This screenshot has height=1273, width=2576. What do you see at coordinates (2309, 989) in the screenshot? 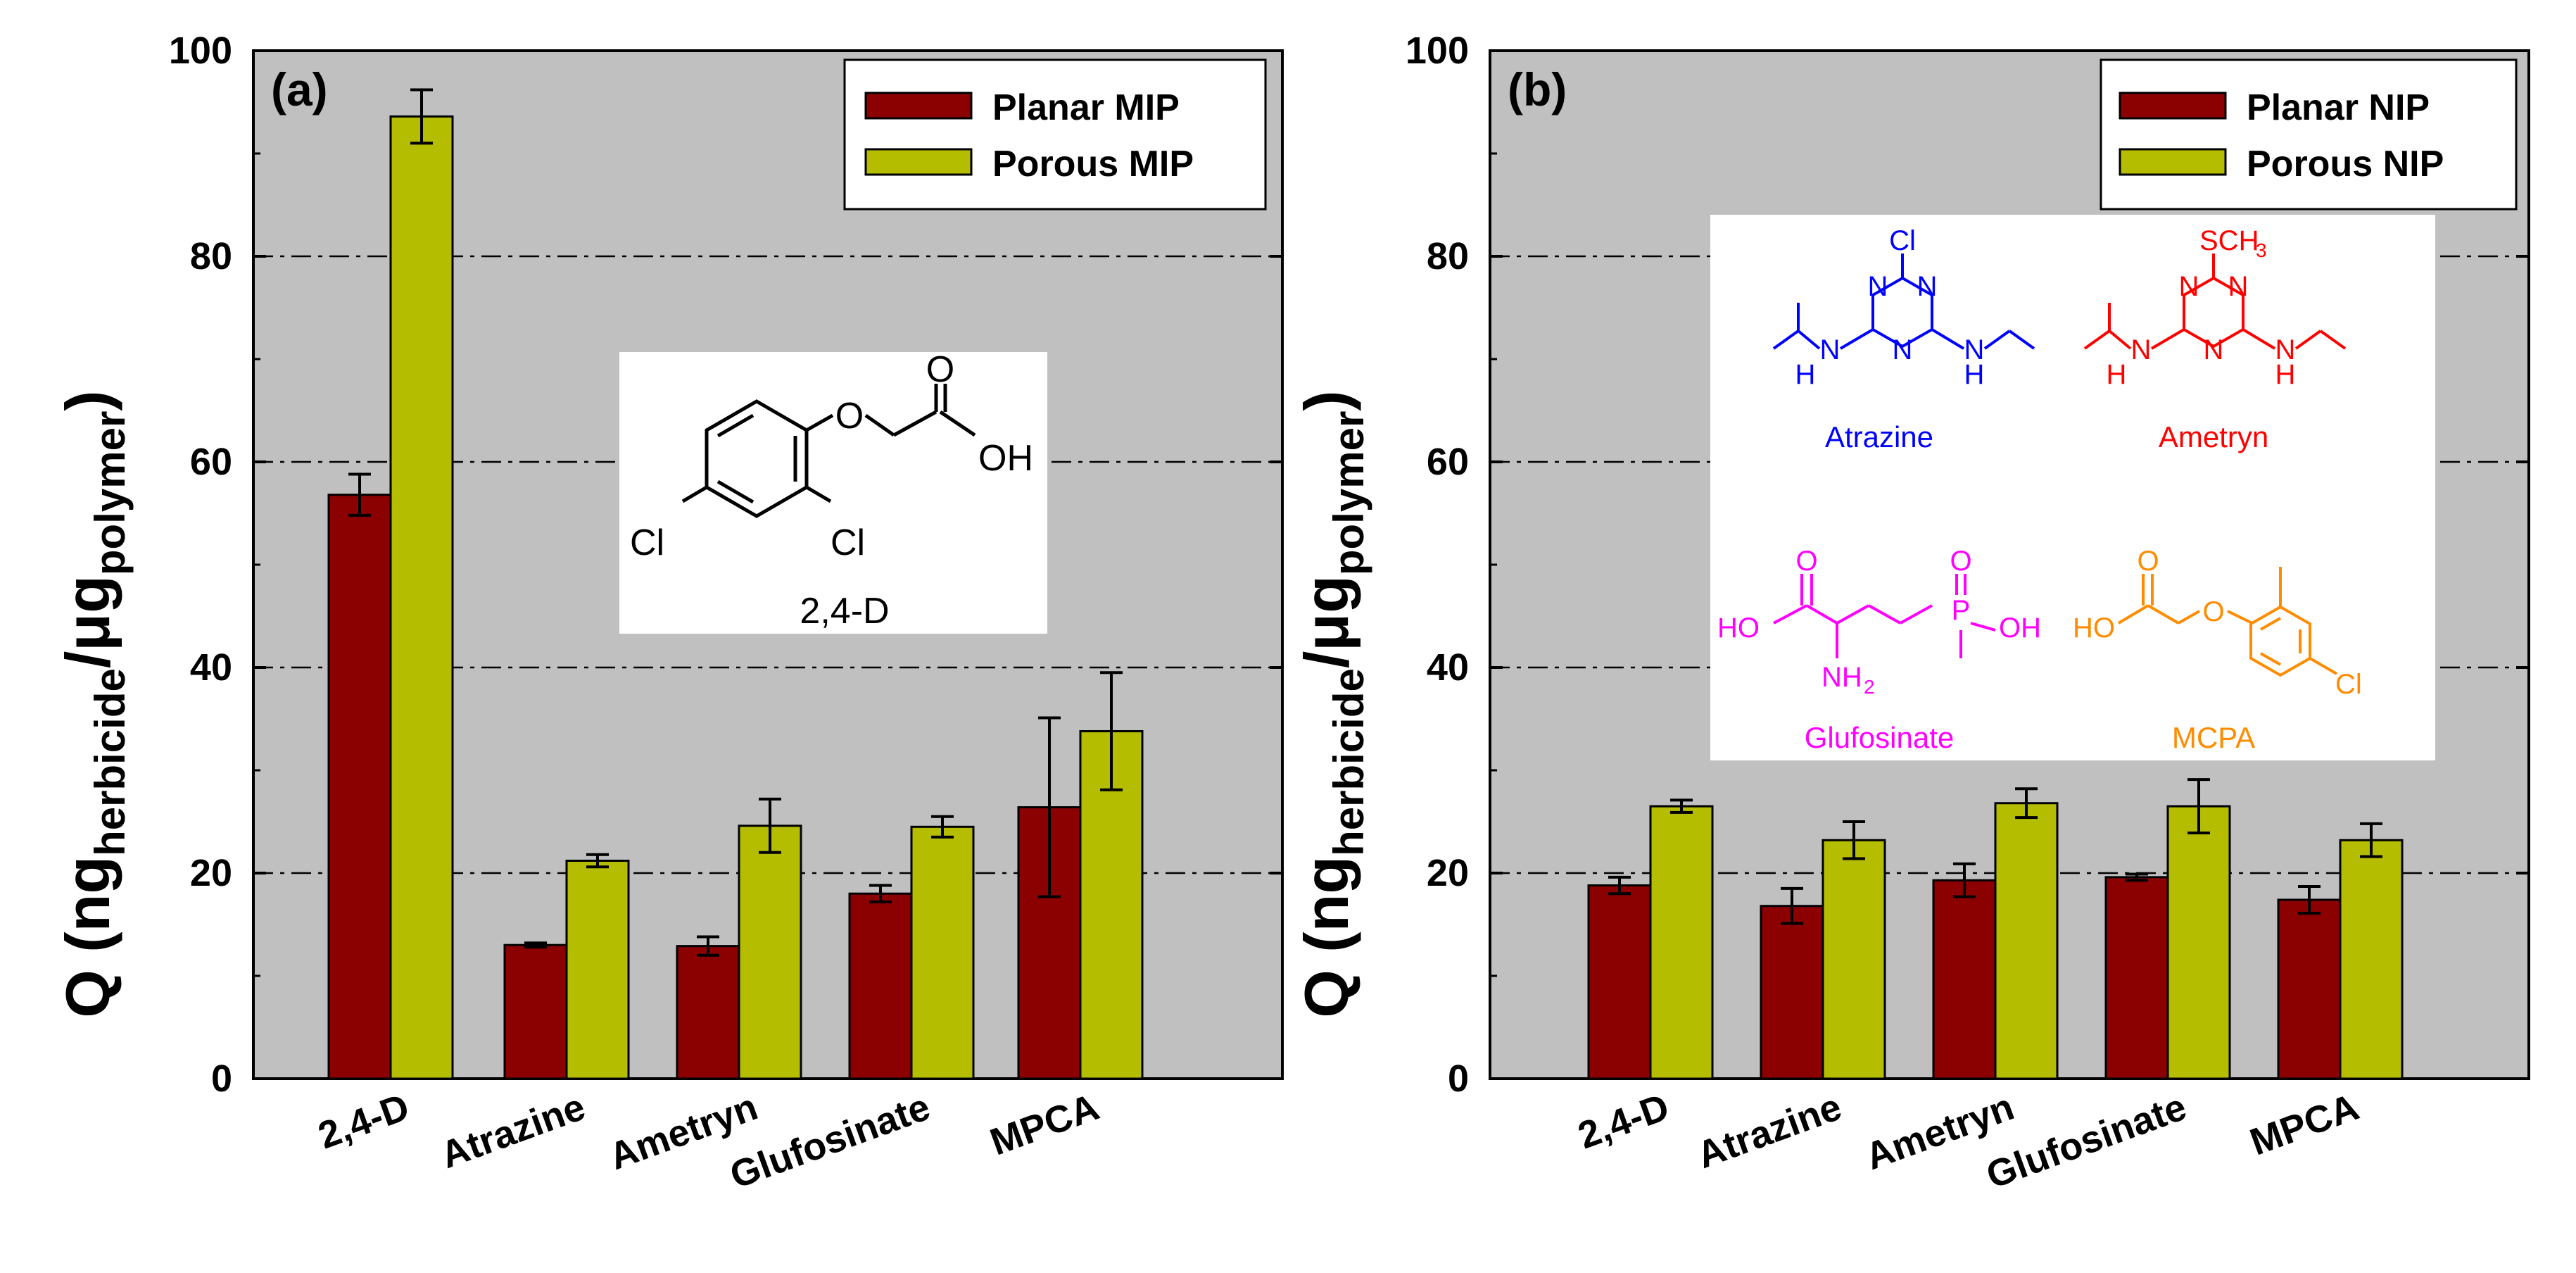
I see `bar-planar-nip-mpca` at bounding box center [2309, 989].